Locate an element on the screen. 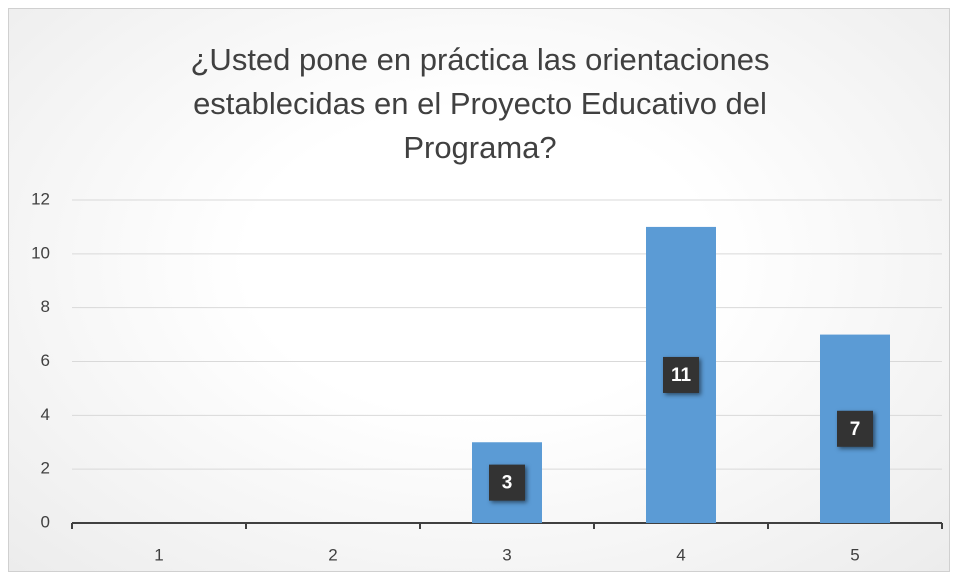 The height and width of the screenshot is (578, 958). data-label: 3 is located at coordinates (507, 483).